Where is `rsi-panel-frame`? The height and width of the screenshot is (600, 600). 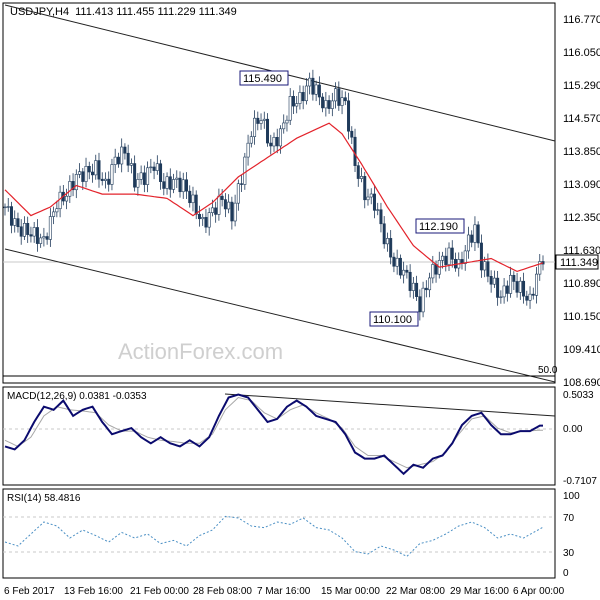 rsi-panel-frame is located at coordinates (279, 533).